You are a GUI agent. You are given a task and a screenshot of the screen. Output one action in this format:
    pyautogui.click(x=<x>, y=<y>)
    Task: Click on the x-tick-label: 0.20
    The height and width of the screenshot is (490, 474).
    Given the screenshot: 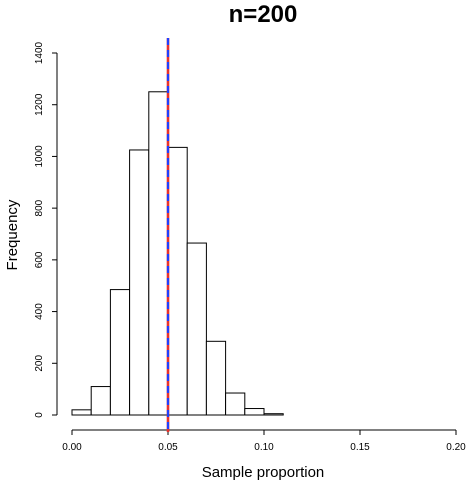 What is the action you would take?
    pyautogui.click(x=456, y=447)
    